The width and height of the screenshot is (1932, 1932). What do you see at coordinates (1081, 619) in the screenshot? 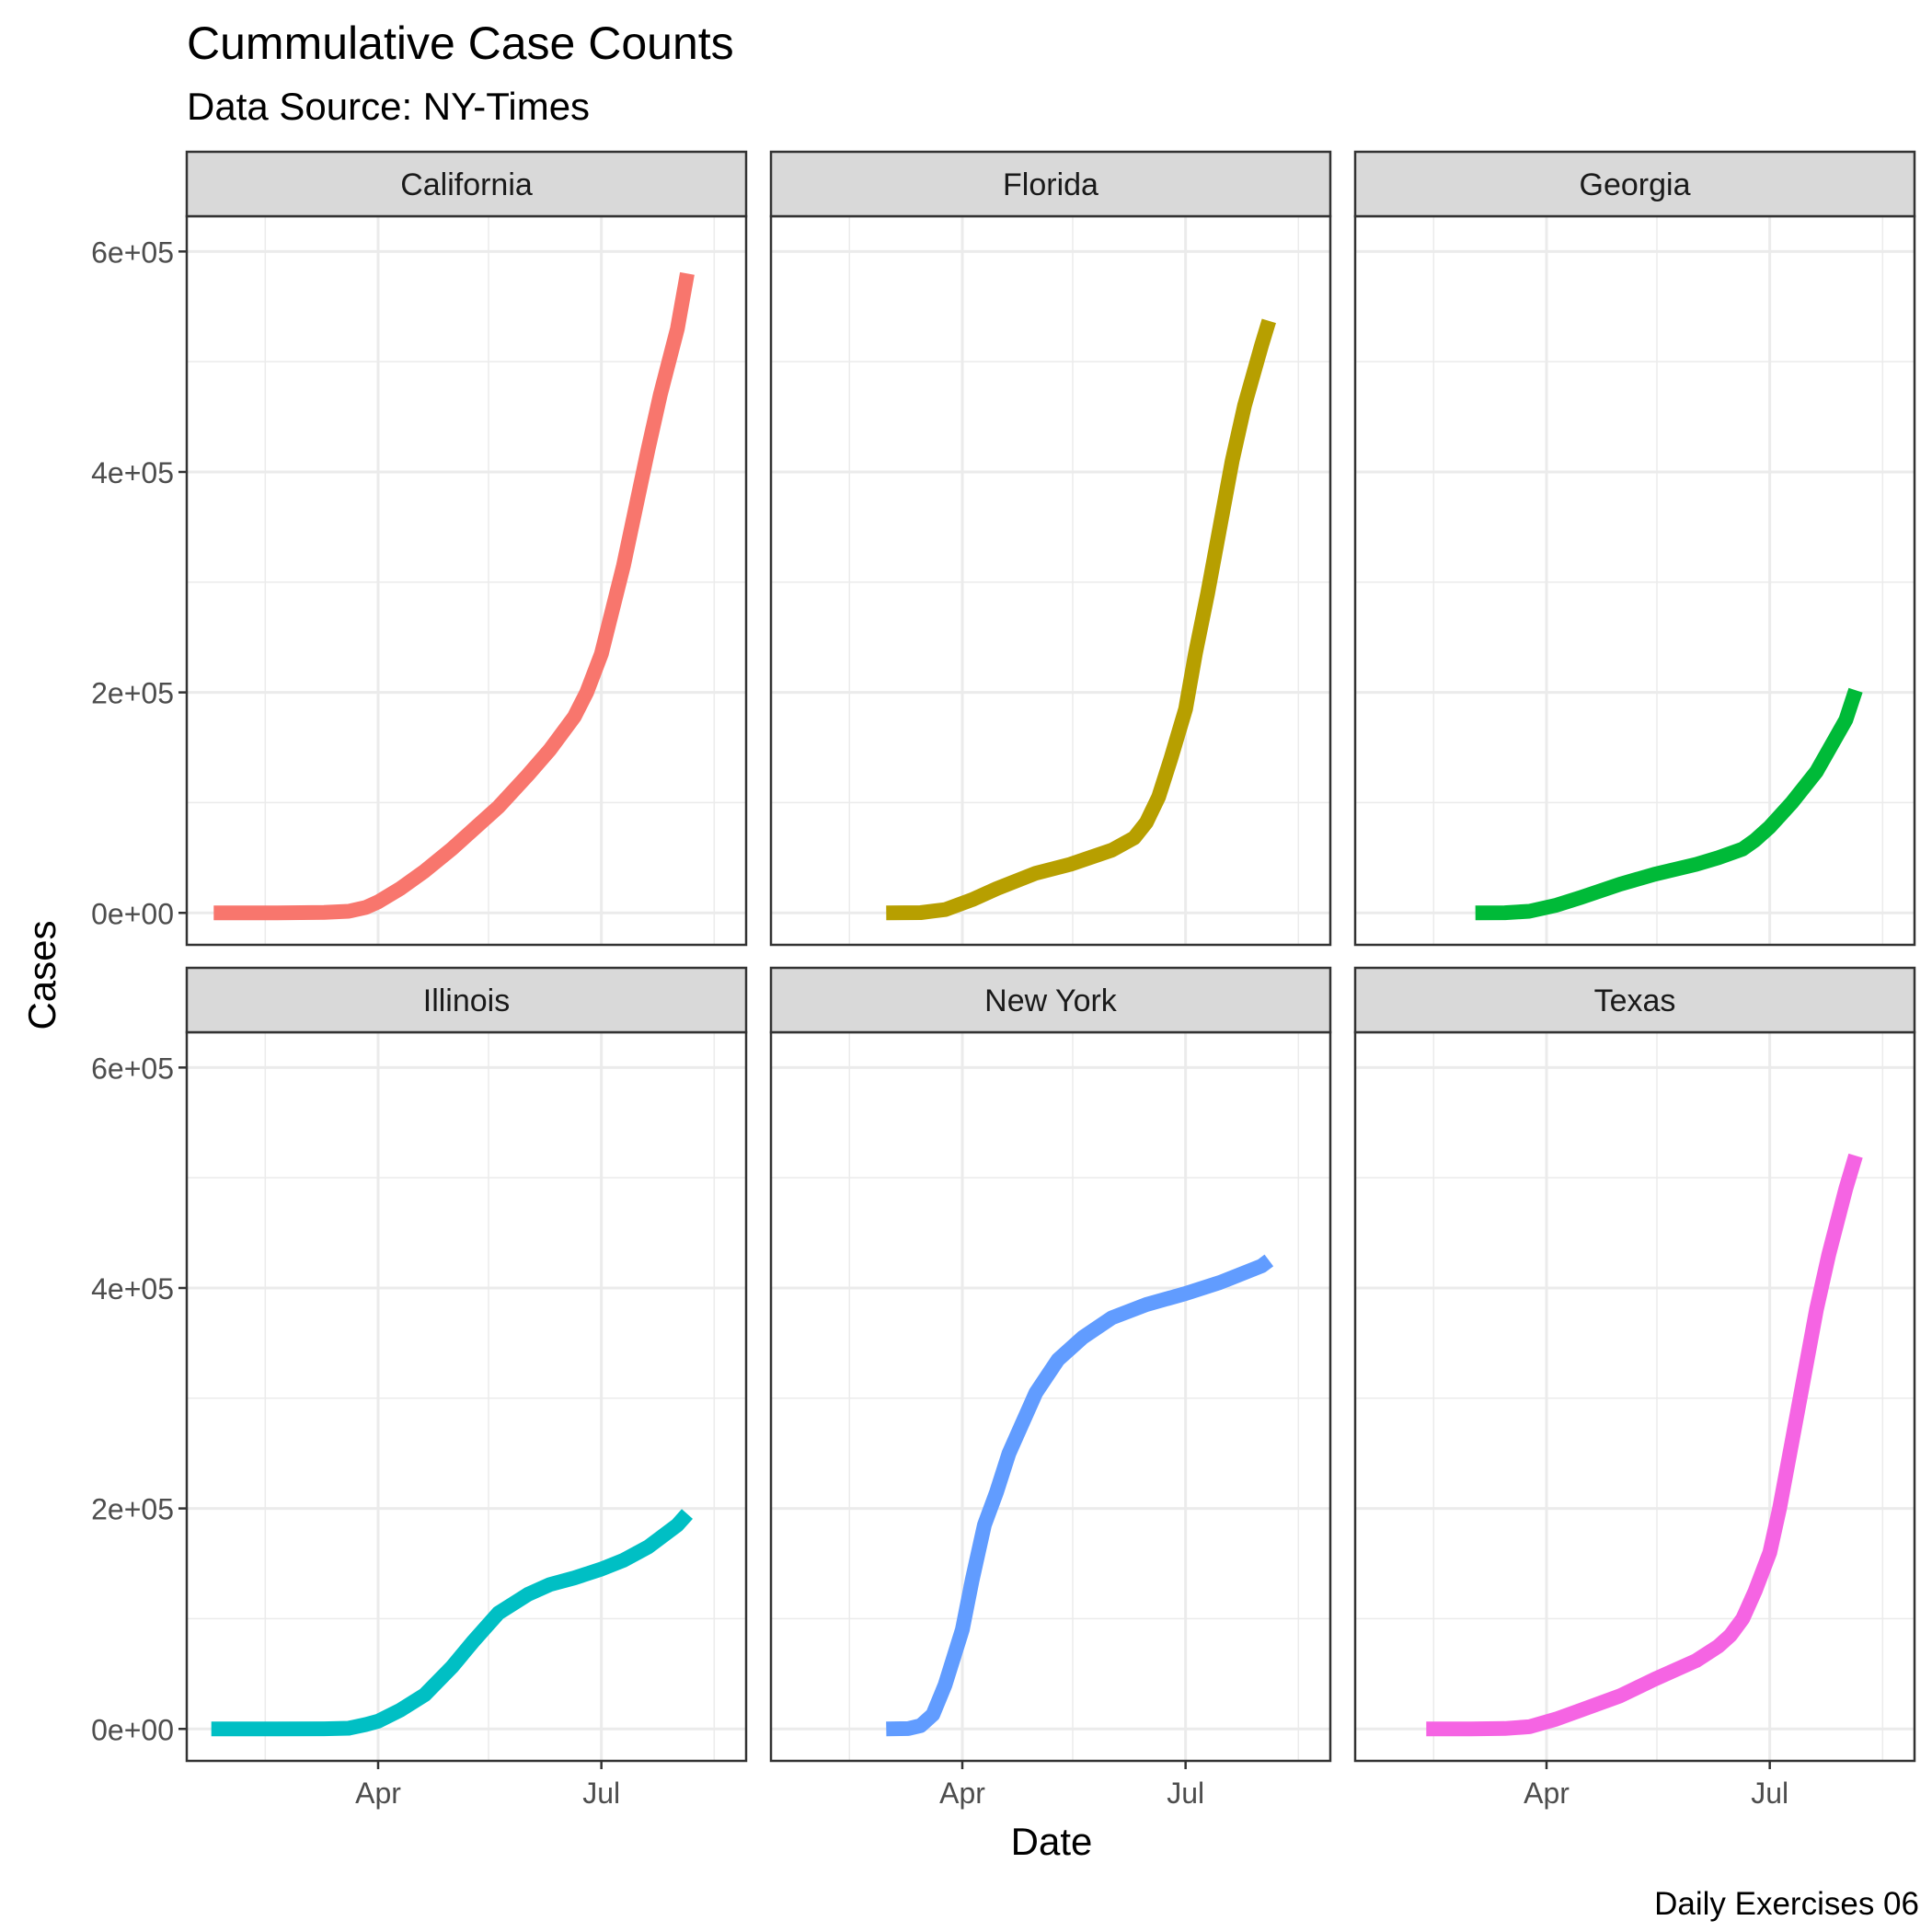
I see `series-line-florida` at bounding box center [1081, 619].